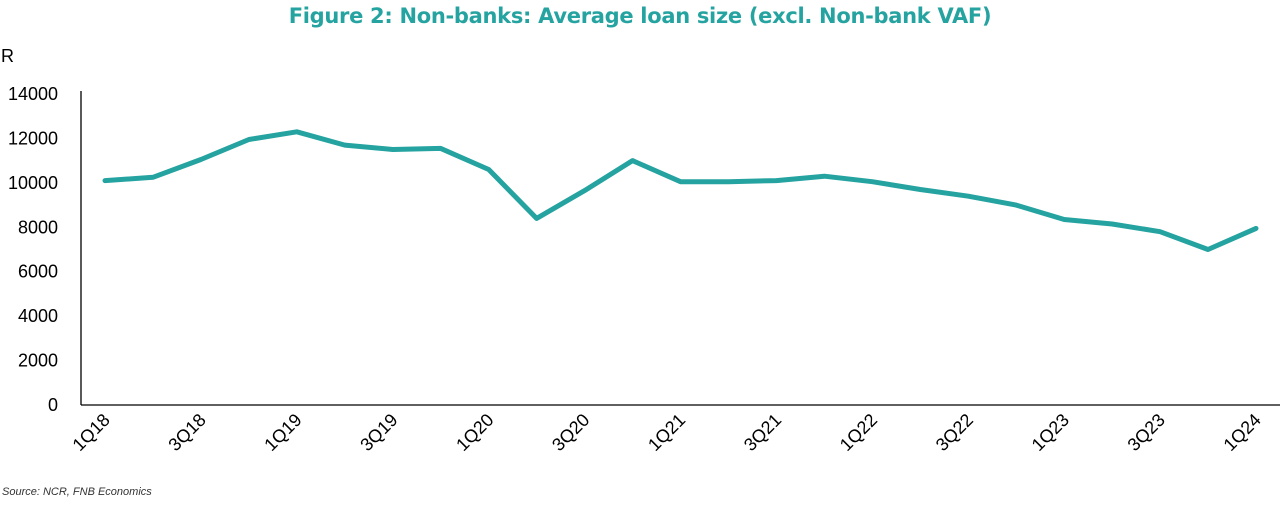 This screenshot has height=513, width=1280. I want to click on y-axis-unit-label: R, so click(7, 56).